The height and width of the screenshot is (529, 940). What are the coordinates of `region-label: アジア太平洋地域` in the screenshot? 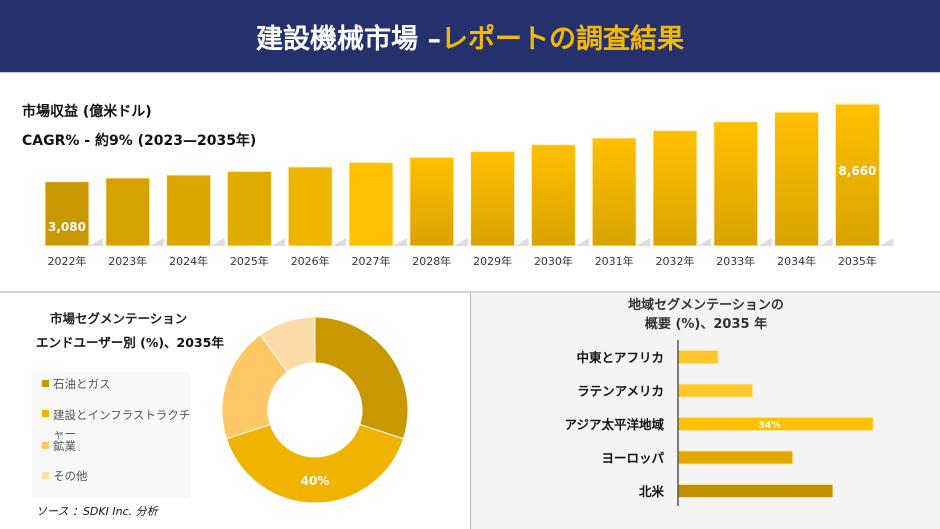 It's located at (614, 424).